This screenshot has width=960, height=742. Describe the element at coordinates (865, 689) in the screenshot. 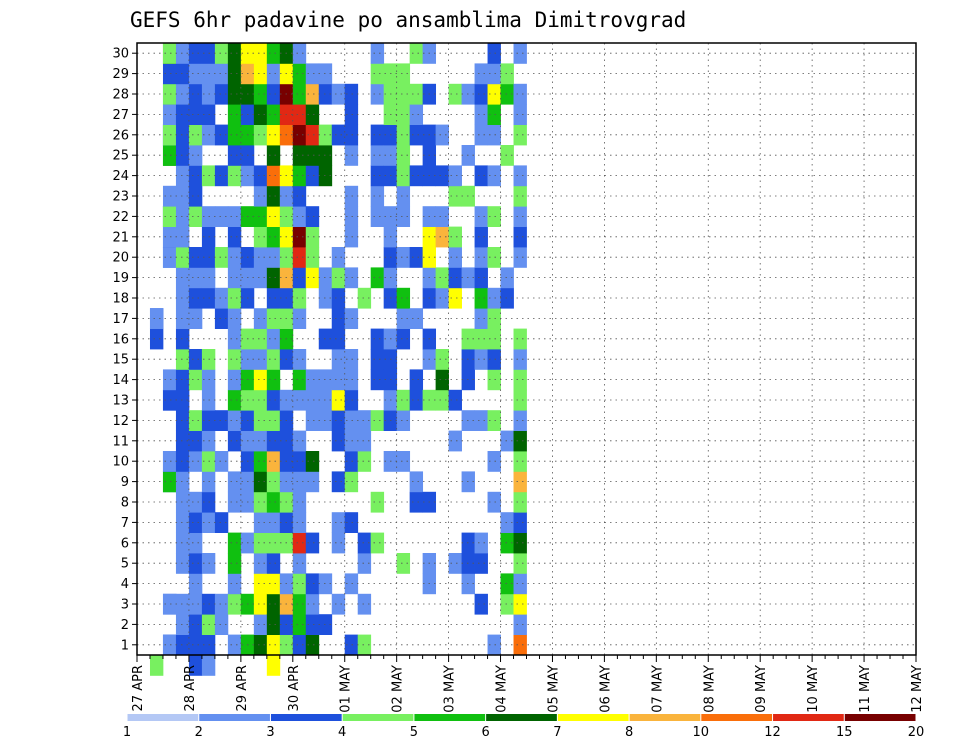

I see `x-tick-label: 11 MAY` at that location.